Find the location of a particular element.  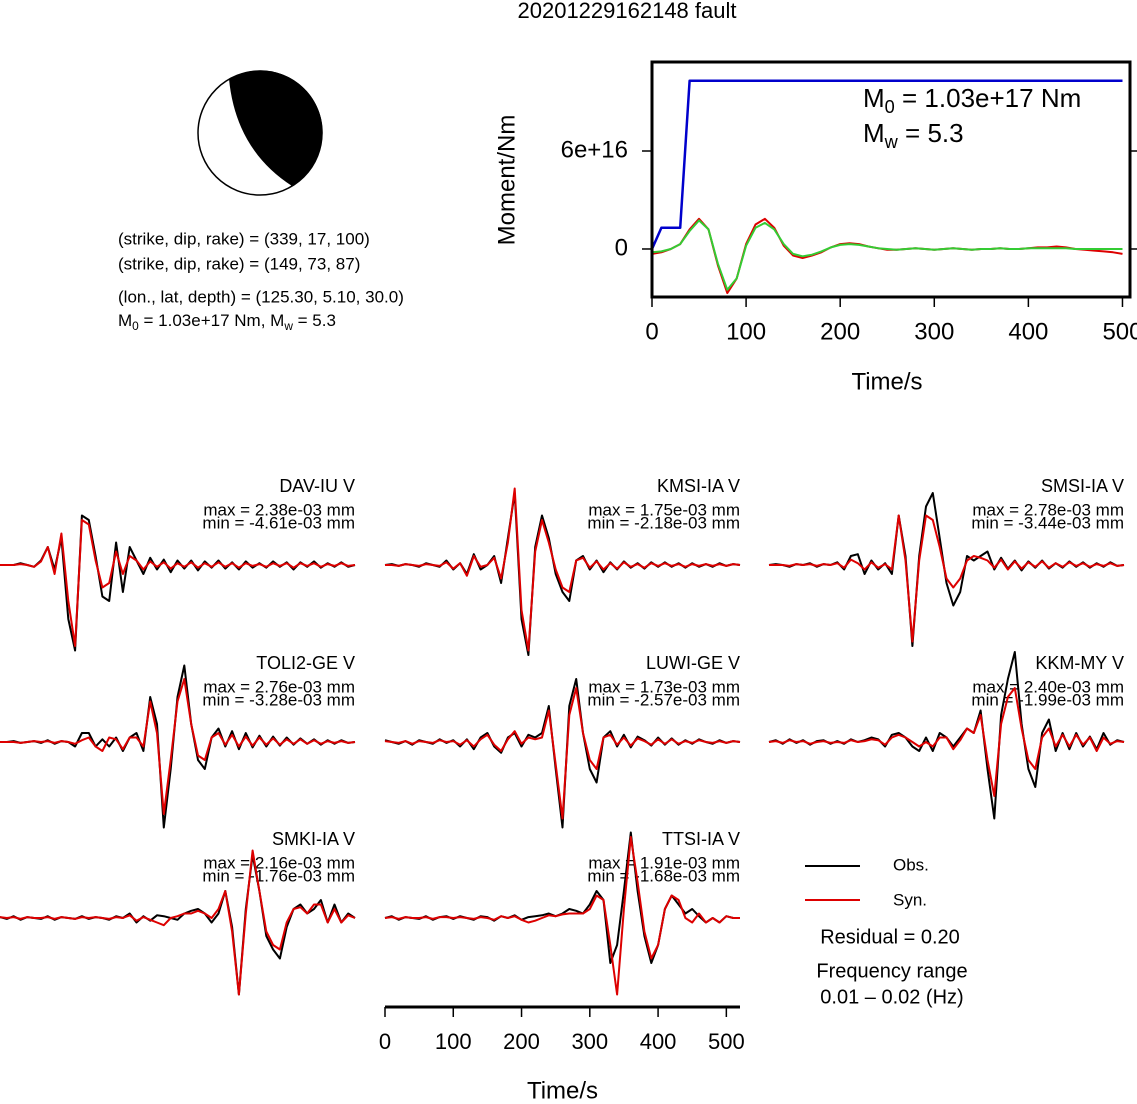

min-label: min = -1.76e-03 mm is located at coordinates (278, 875).